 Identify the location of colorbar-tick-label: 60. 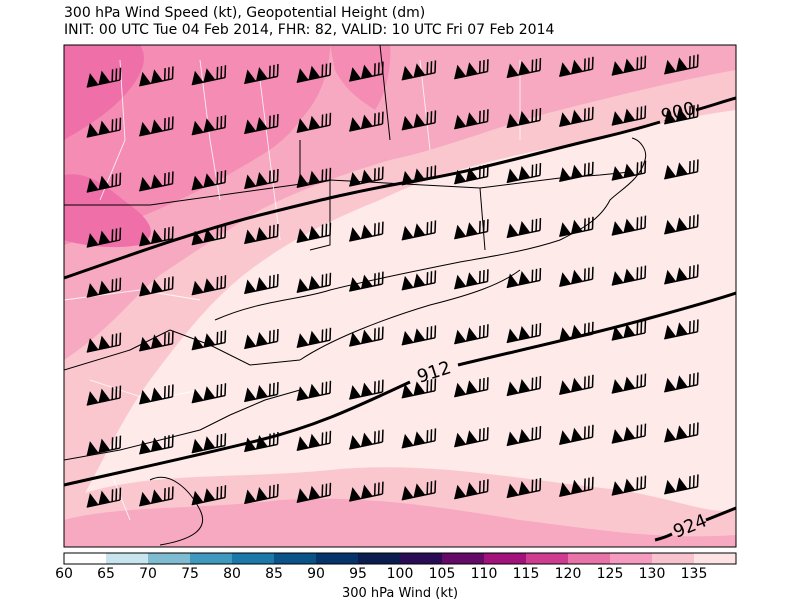
(64, 574).